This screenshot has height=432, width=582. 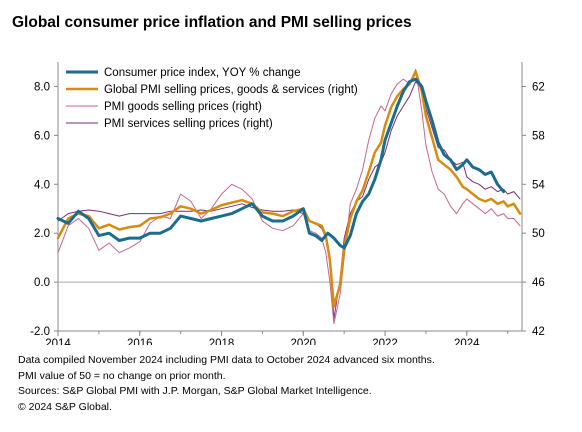 What do you see at coordinates (140, 341) in the screenshot?
I see `x-tick-label: 2016` at bounding box center [140, 341].